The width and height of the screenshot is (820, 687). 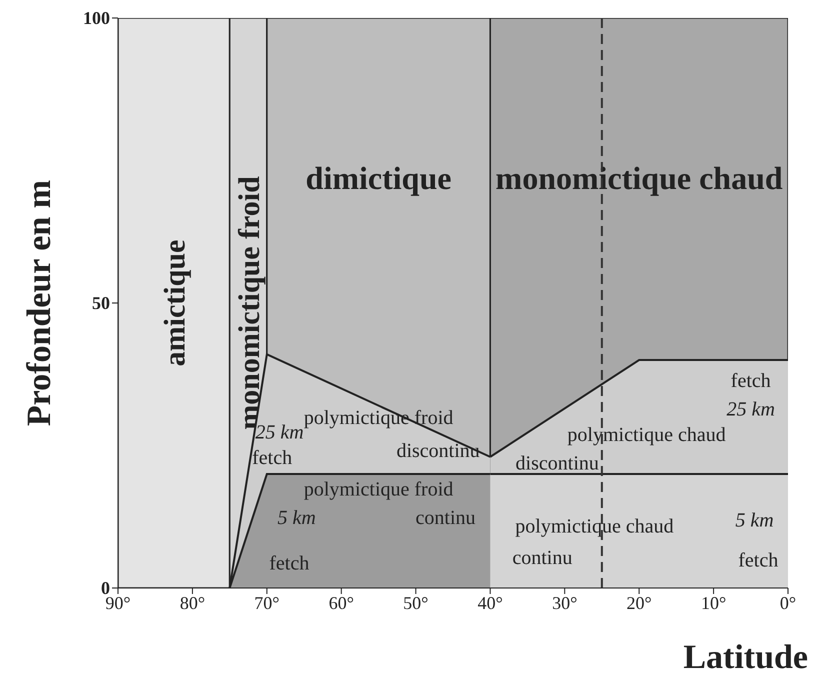 I want to click on y-tick-label: 50, so click(x=101, y=303).